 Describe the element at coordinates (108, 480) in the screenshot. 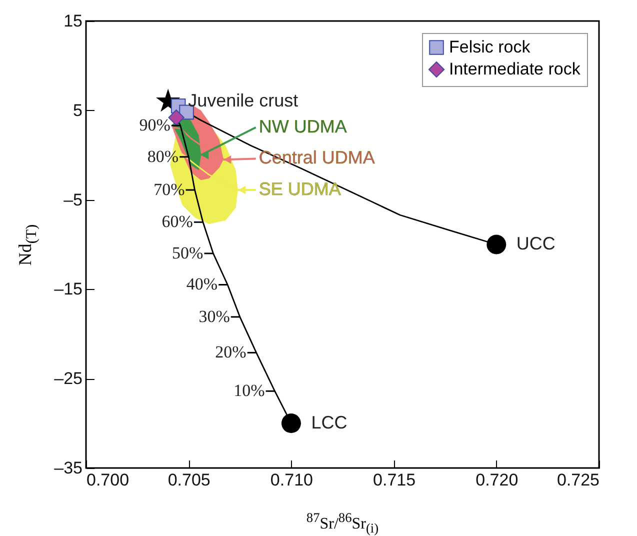

I see `x-tick-label: 0.700` at that location.